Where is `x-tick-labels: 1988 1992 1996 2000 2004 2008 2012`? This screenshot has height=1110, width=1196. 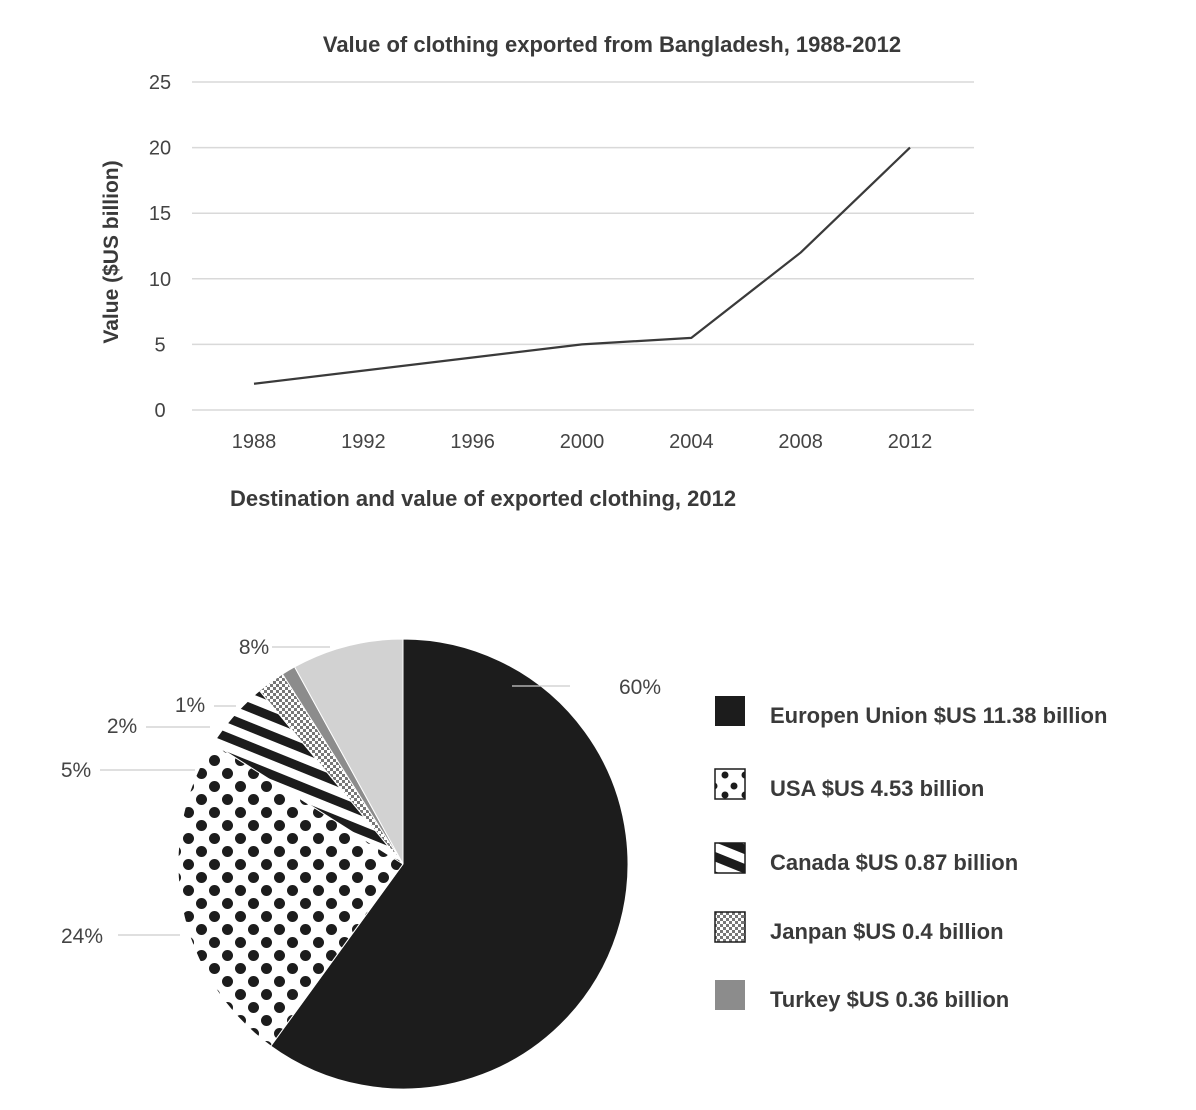 x-tick-labels: 1988 1992 1996 2000 2004 2008 2012 is located at coordinates (582, 442).